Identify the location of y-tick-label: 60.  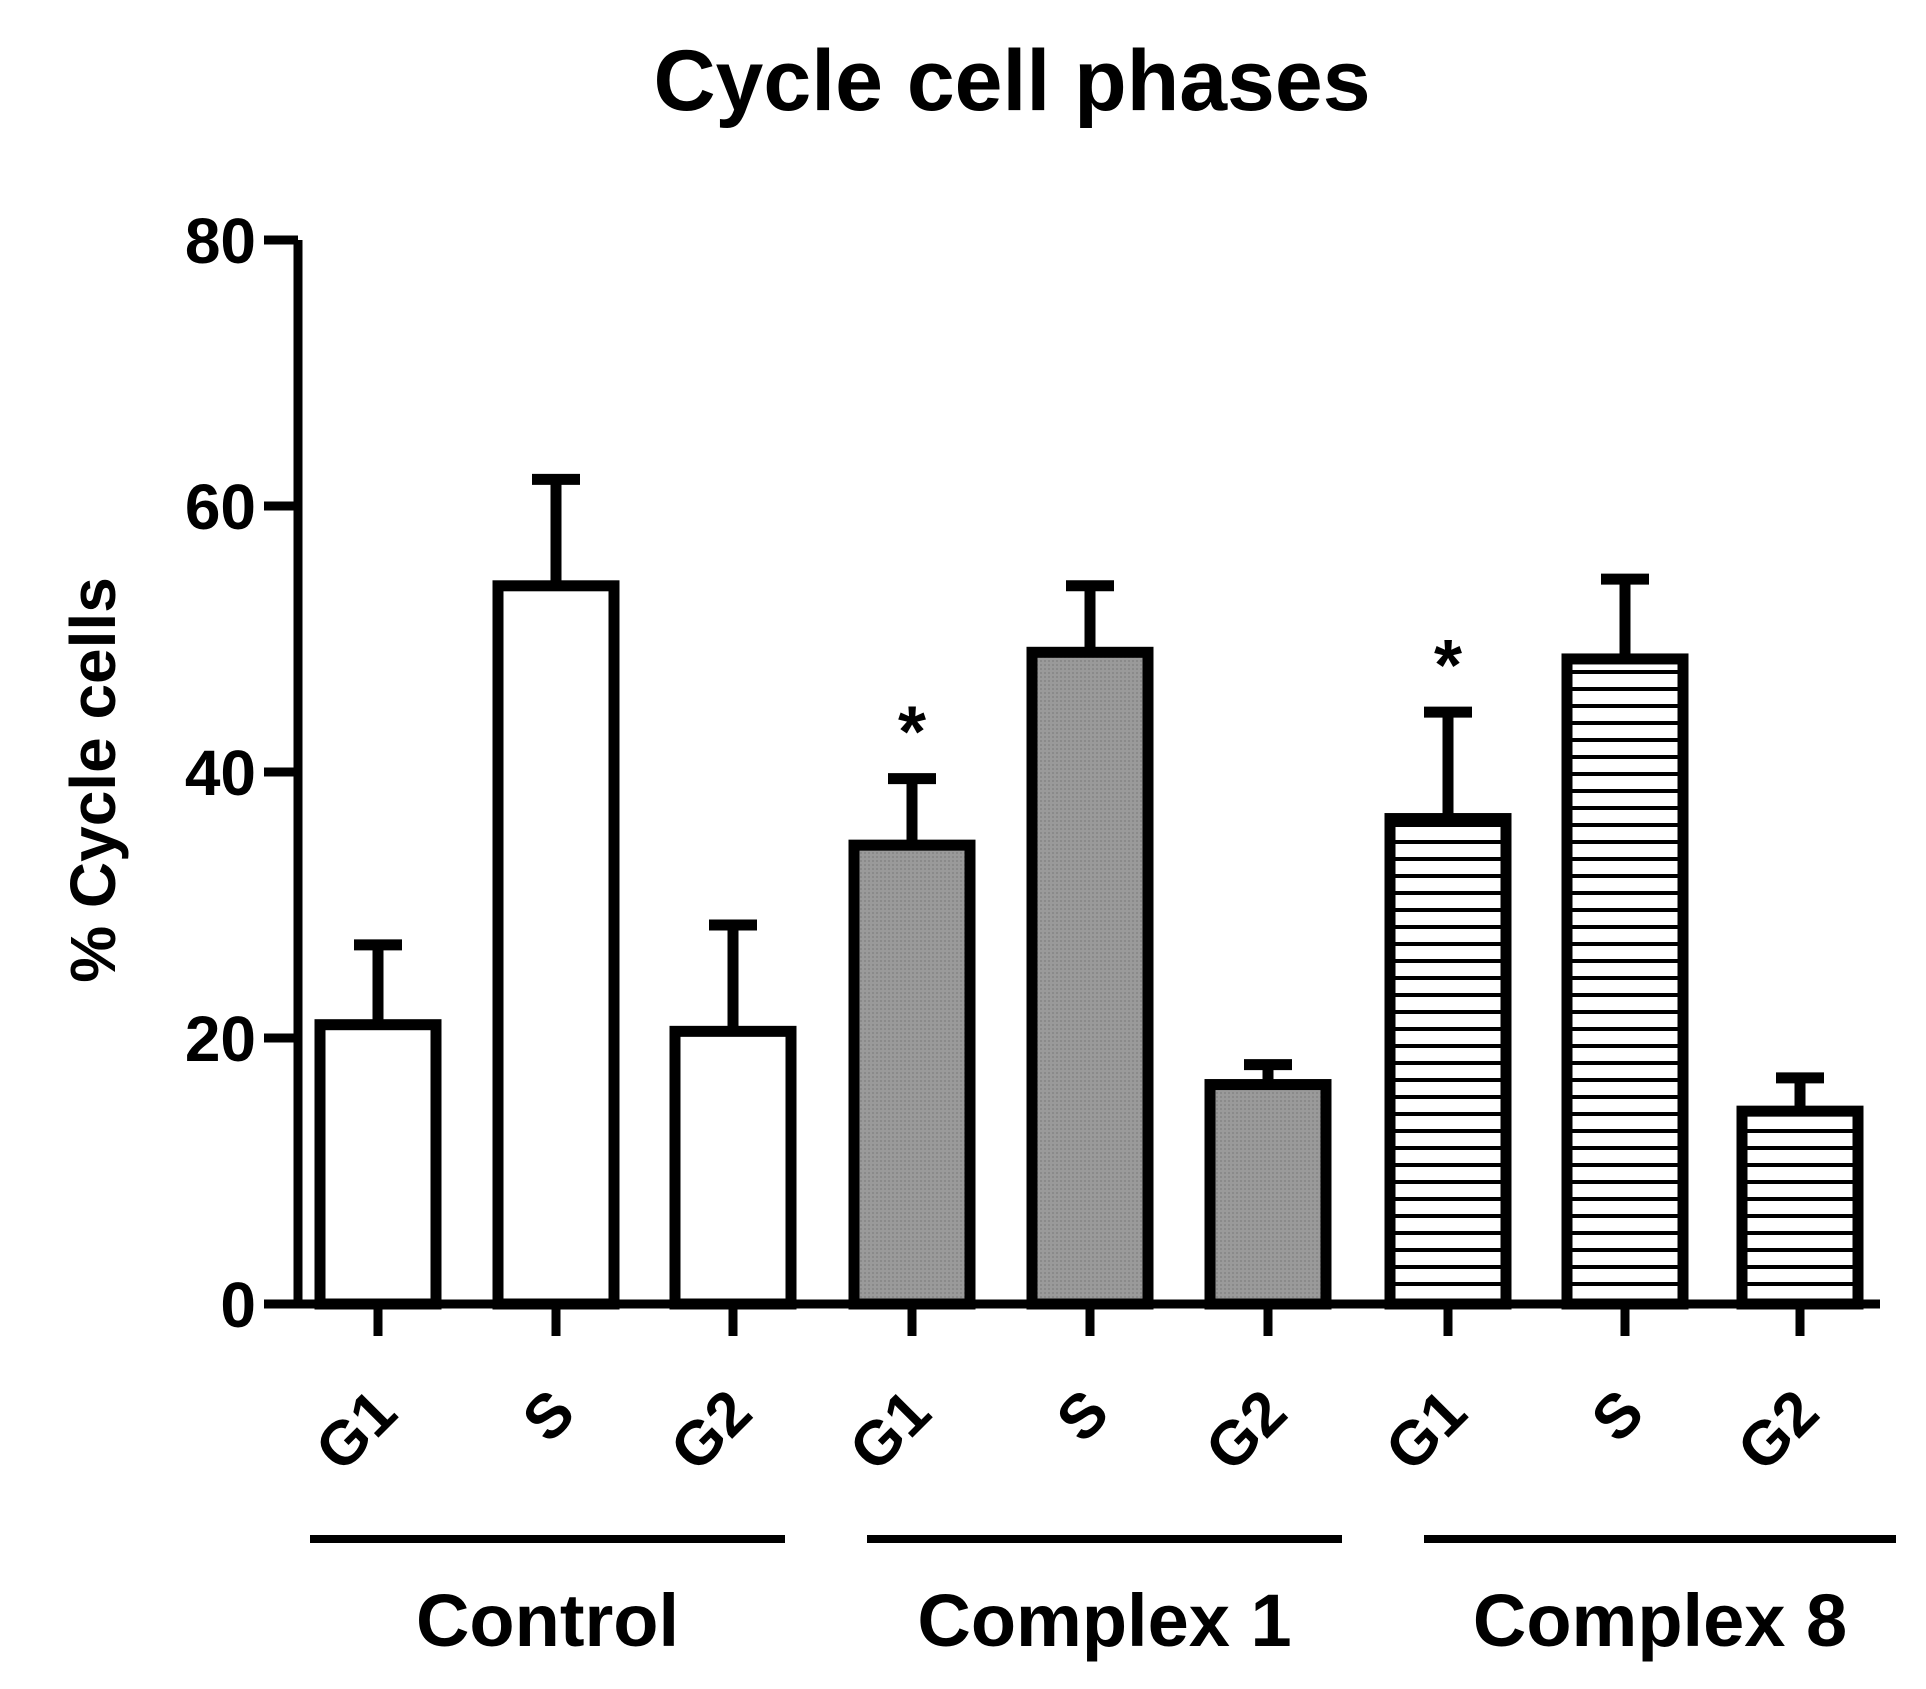
(220, 507).